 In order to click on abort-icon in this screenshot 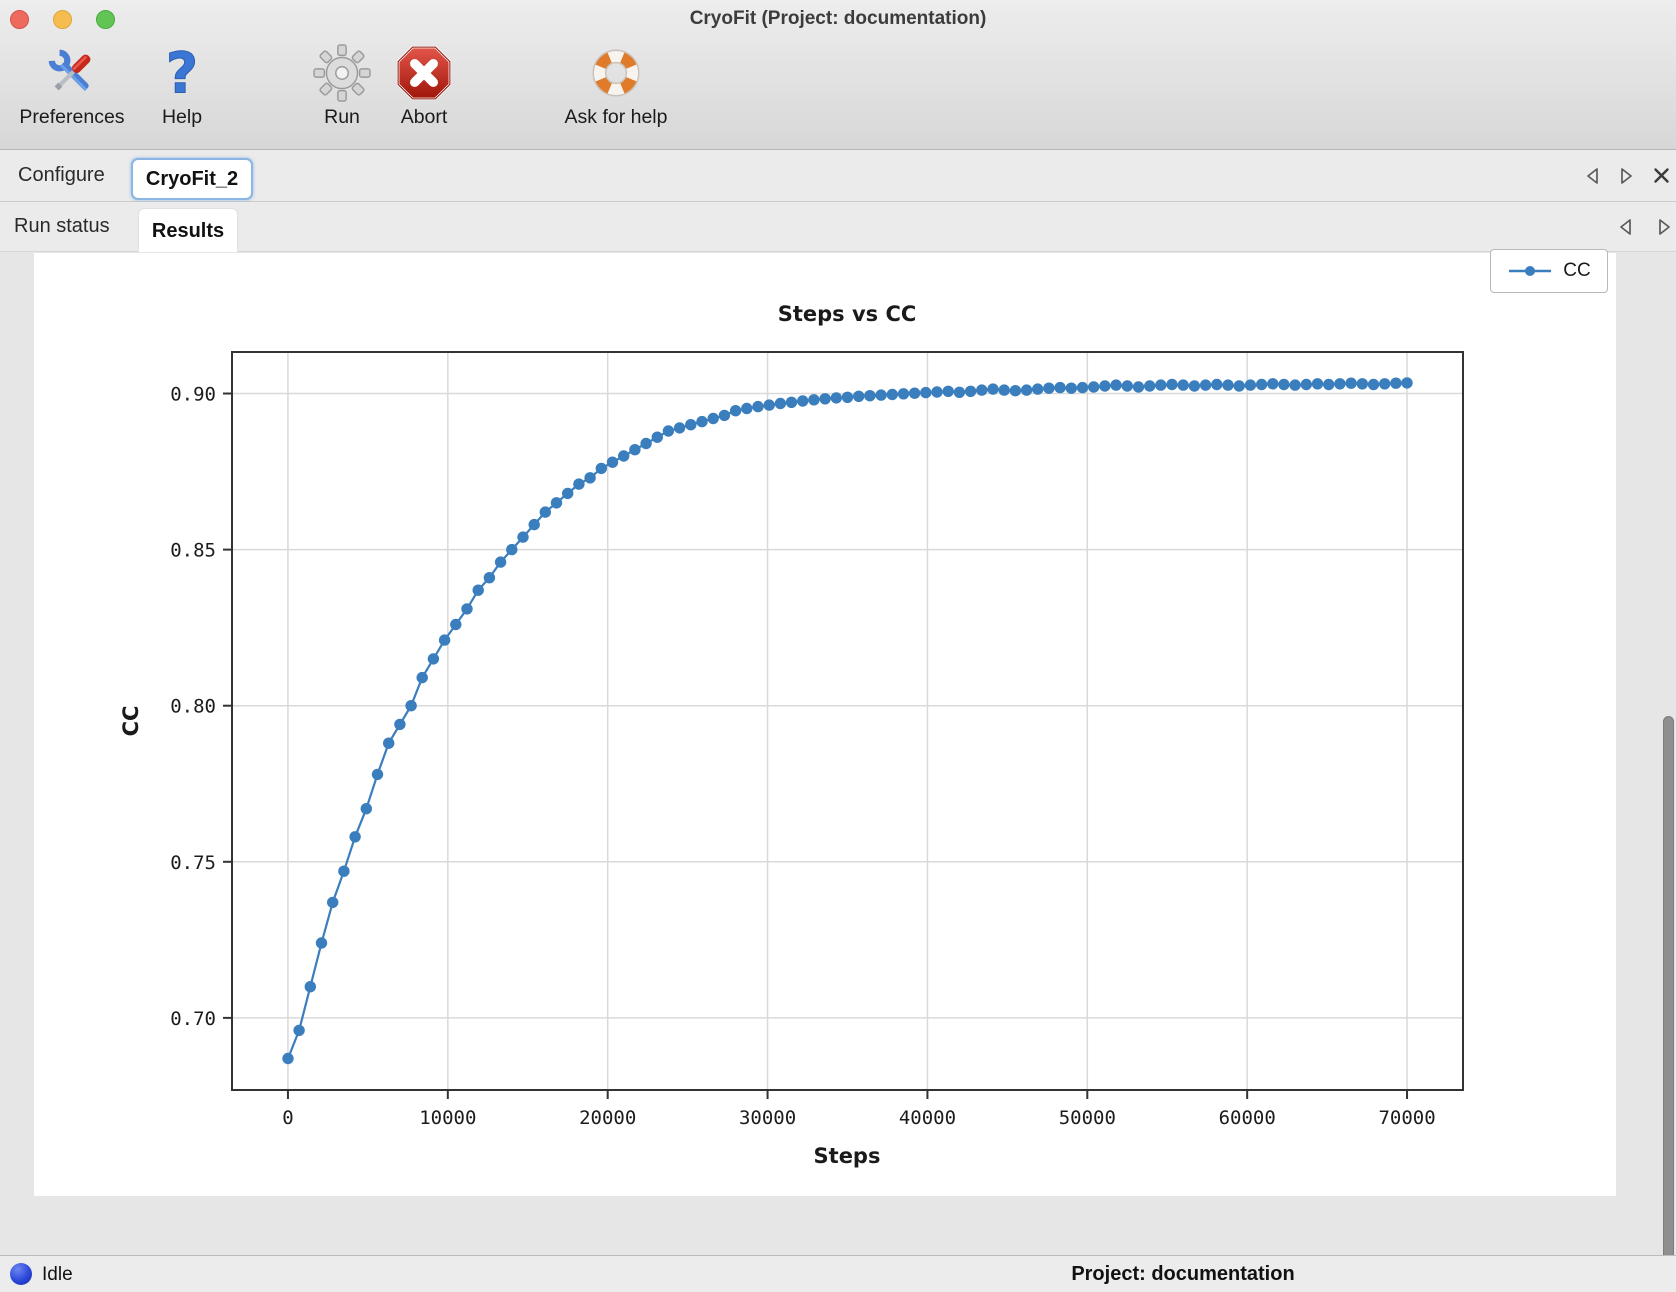, I will do `click(424, 73)`.